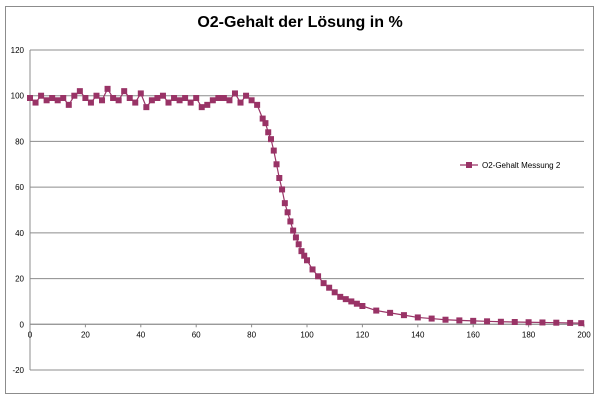  I want to click on x-tick-label: 40, so click(140, 334).